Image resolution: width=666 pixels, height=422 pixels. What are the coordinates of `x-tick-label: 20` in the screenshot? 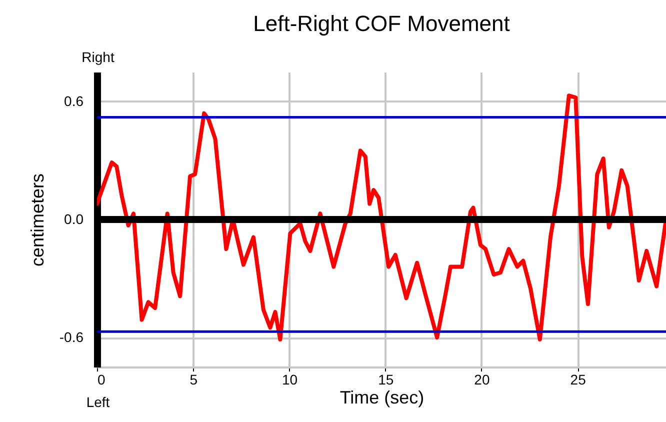 It's located at (482, 380).